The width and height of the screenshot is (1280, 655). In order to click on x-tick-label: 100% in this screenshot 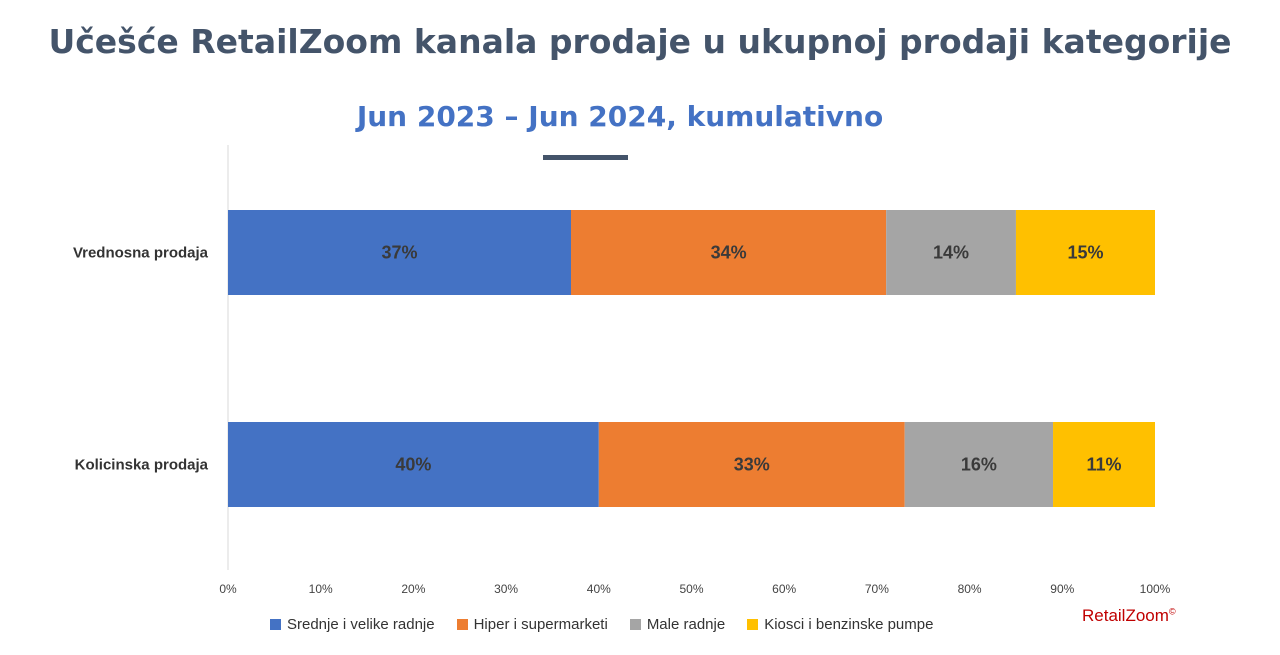, I will do `click(1155, 589)`.